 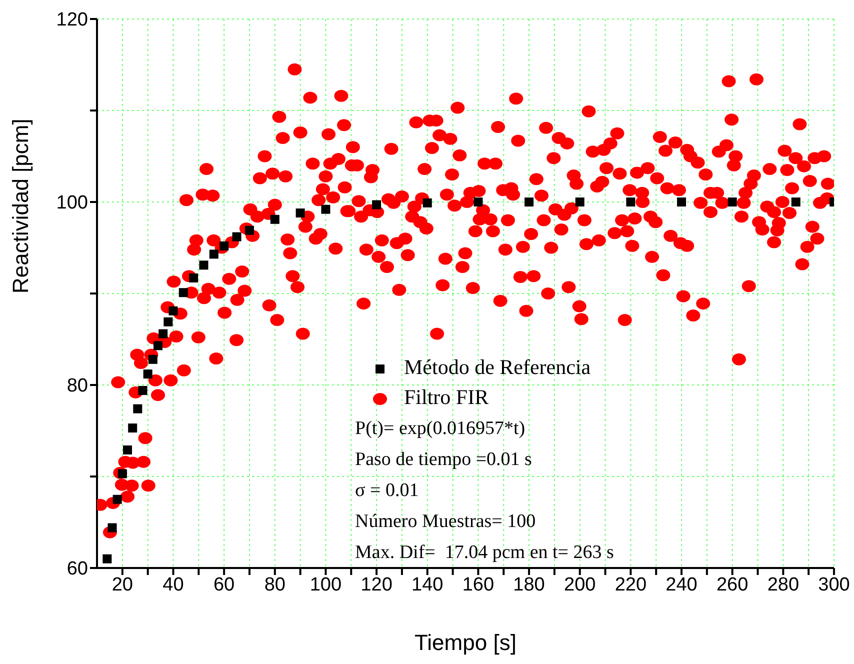 I want to click on x-tick-label: 80, so click(x=275, y=585).